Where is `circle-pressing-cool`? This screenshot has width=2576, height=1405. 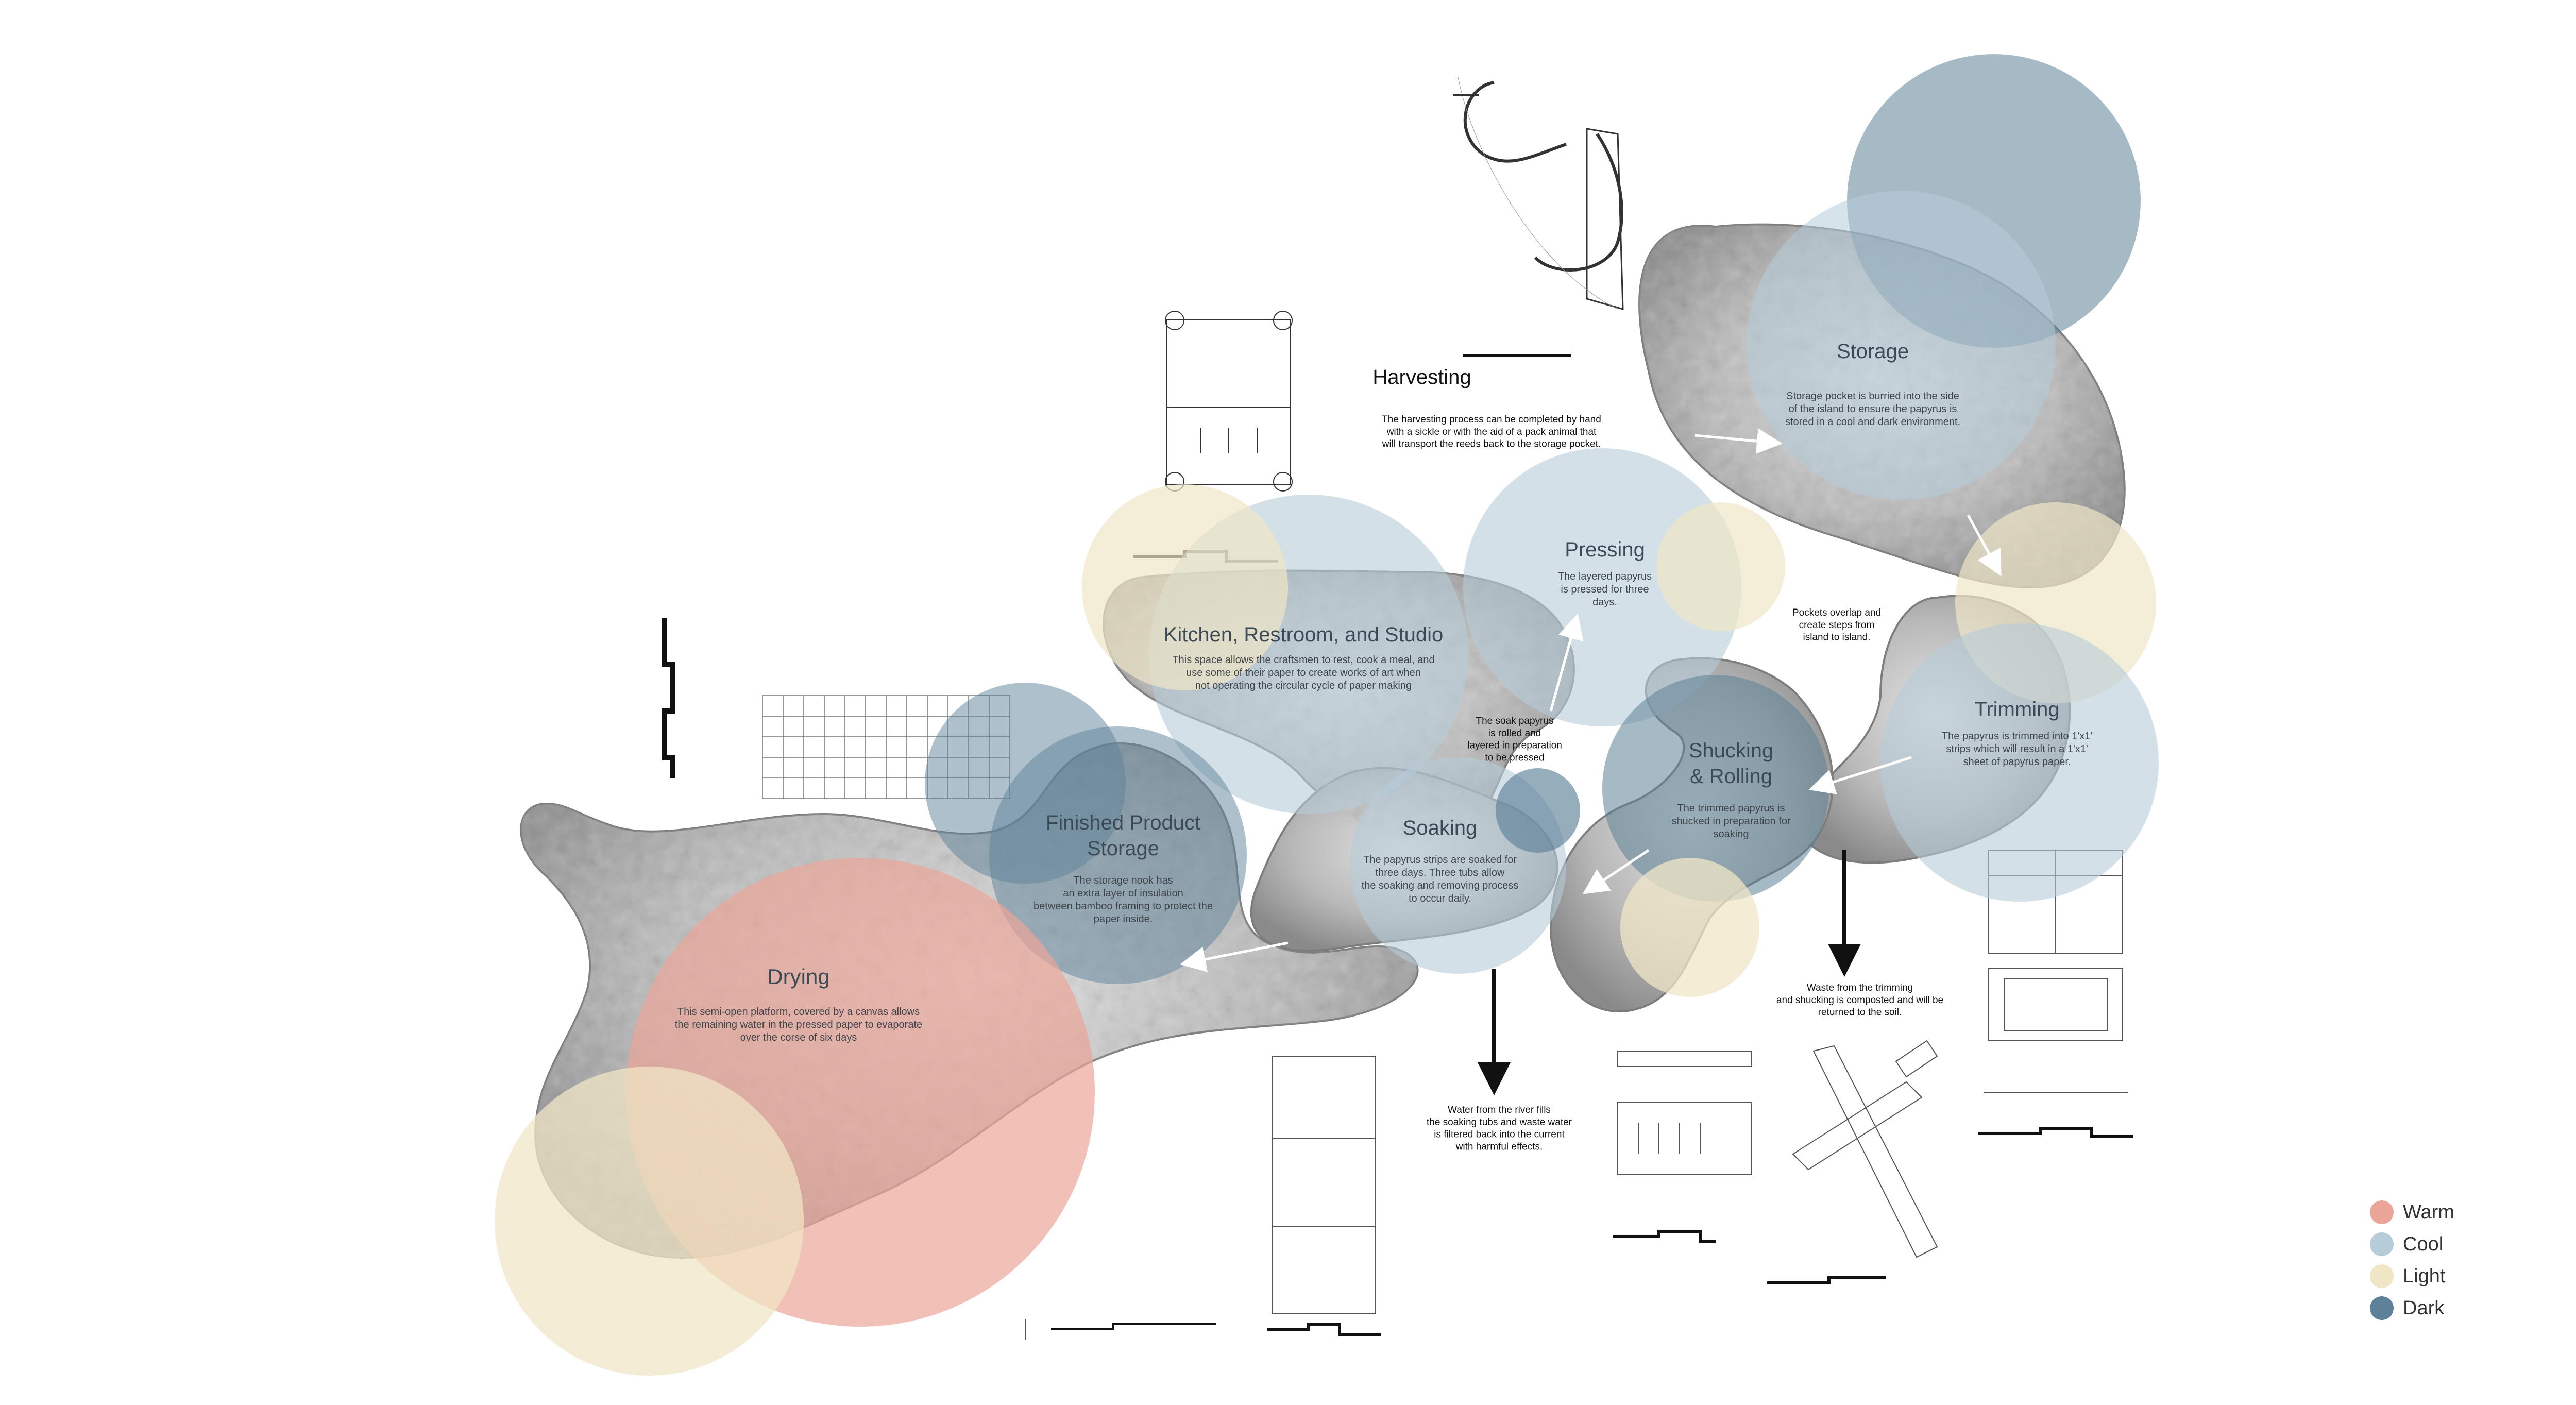
circle-pressing-cool is located at coordinates (1602, 587).